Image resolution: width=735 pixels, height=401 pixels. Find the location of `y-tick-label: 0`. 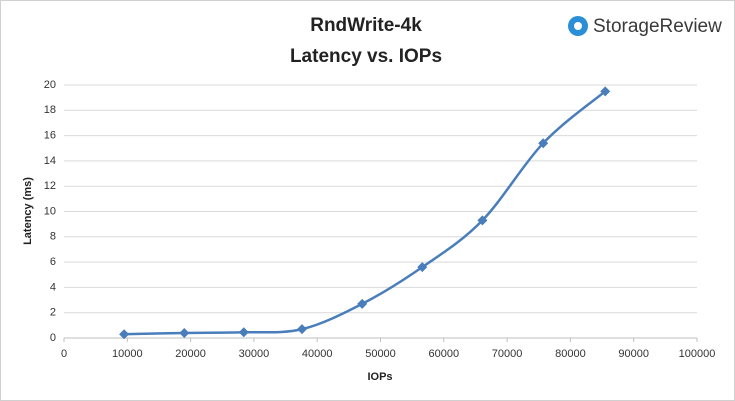

y-tick-label: 0 is located at coordinates (53, 338).